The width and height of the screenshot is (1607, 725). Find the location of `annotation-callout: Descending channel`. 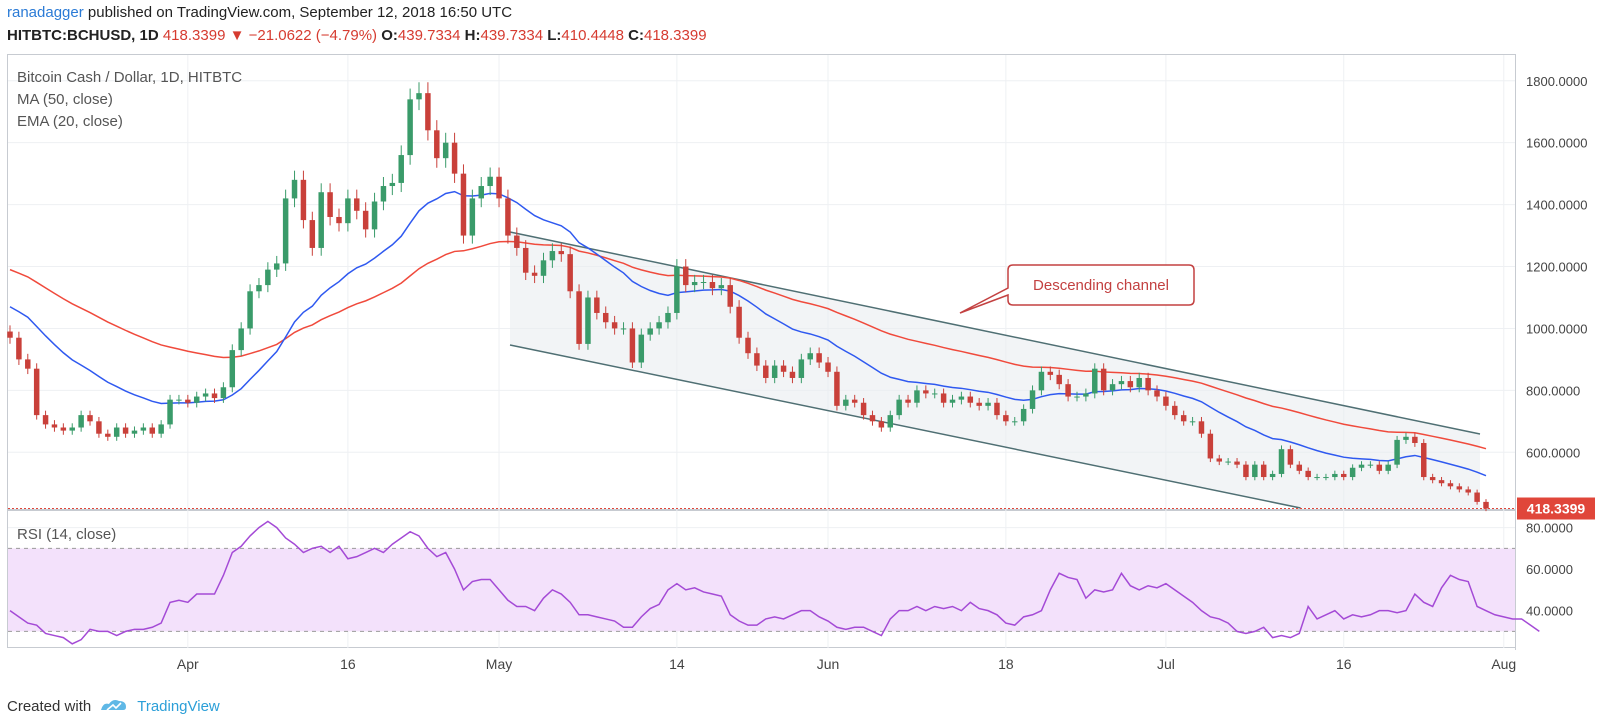

annotation-callout: Descending channel is located at coordinates (1077, 289).